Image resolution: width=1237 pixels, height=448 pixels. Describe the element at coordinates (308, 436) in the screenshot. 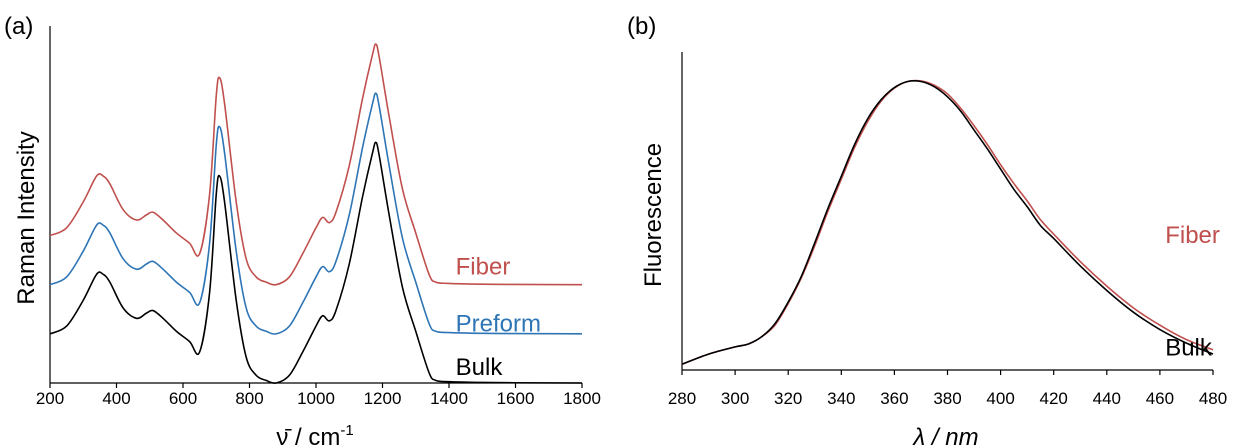

I see `panel-a-x-axis-label-main: ν̄ / cm` at that location.